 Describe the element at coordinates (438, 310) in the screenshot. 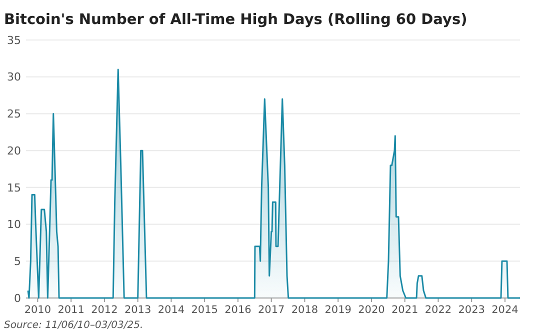

I see `x-tick-label: 2022` at that location.